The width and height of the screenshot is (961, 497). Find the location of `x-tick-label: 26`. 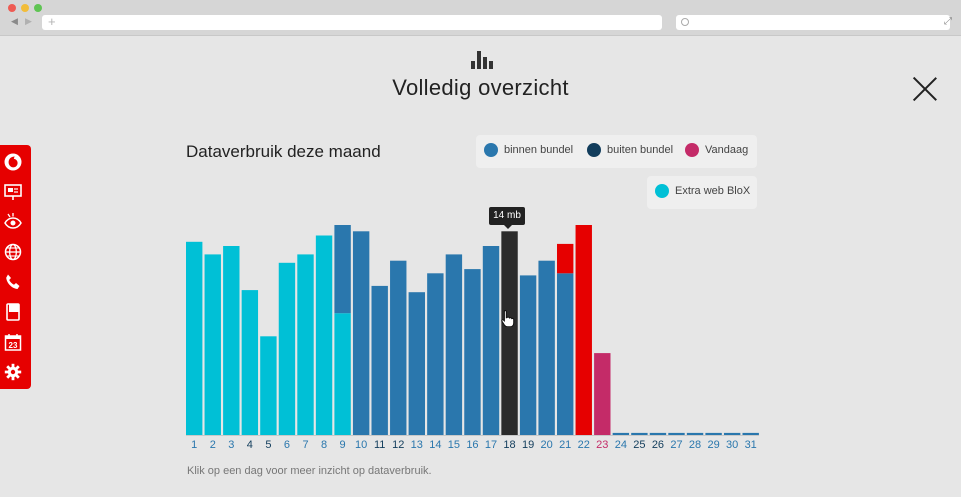

x-tick-label: 26 is located at coordinates (658, 445).